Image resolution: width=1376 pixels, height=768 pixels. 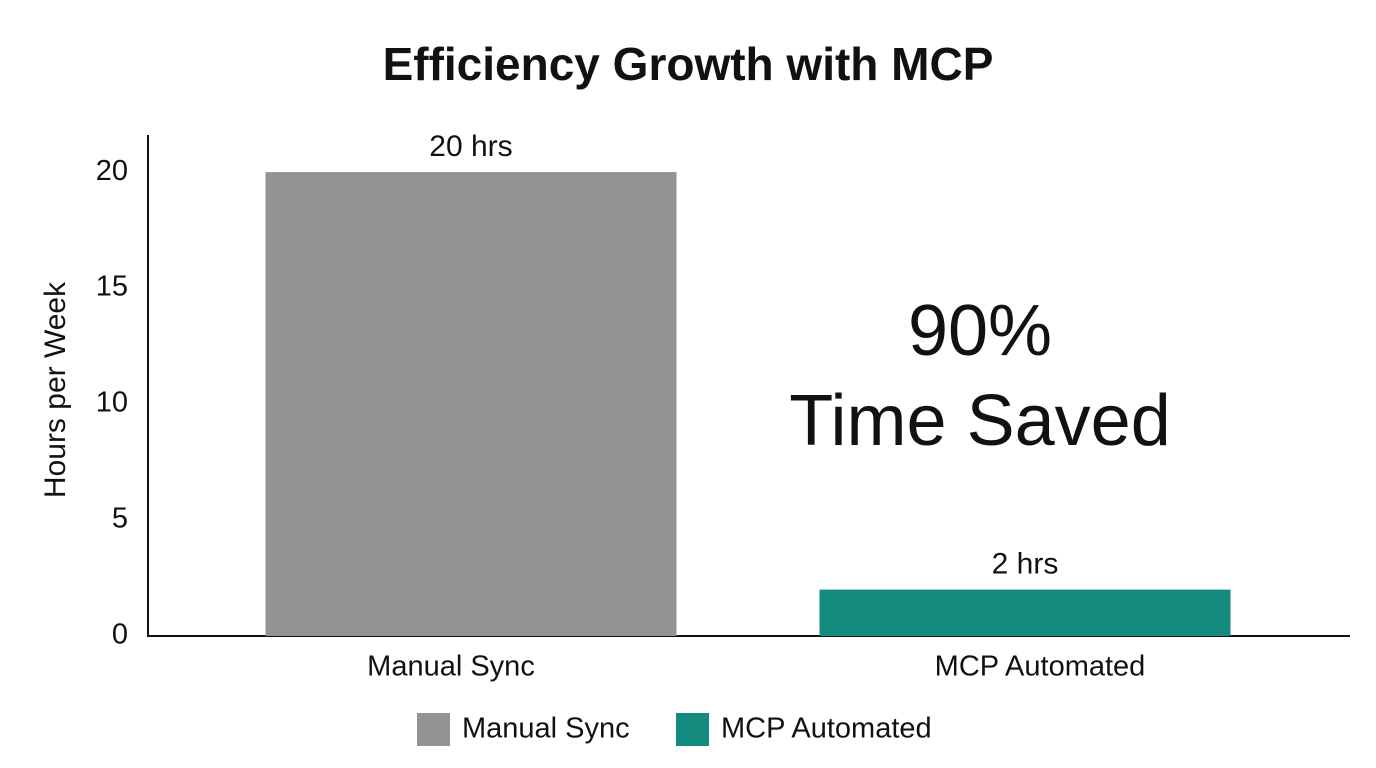 What do you see at coordinates (112, 171) in the screenshot?
I see `y-tick-label: 20` at bounding box center [112, 171].